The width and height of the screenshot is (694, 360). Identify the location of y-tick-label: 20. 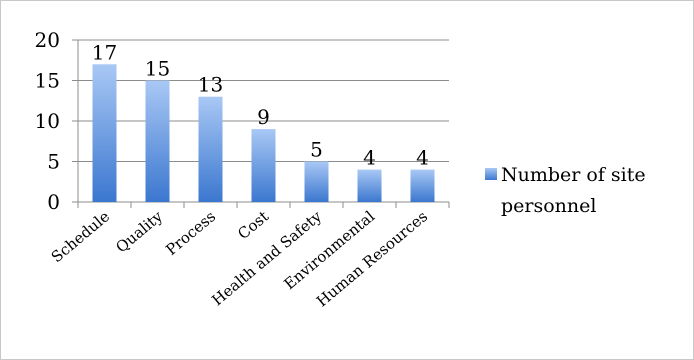
(47, 40).